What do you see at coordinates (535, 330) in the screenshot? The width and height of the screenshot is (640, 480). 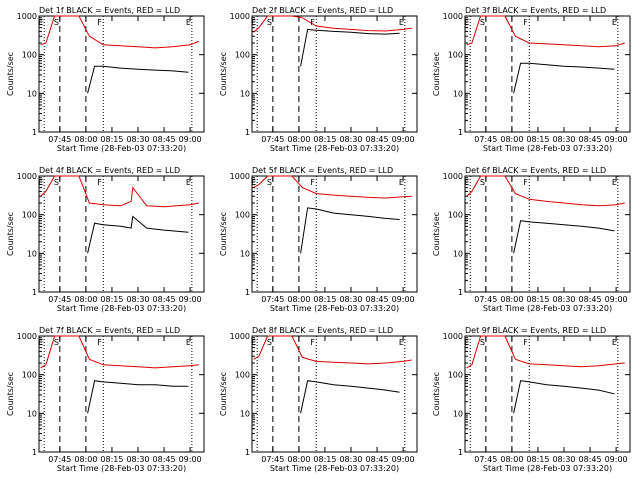 I see `panel-title: Det 9f BLACK = Events, RED = LLD` at bounding box center [535, 330].